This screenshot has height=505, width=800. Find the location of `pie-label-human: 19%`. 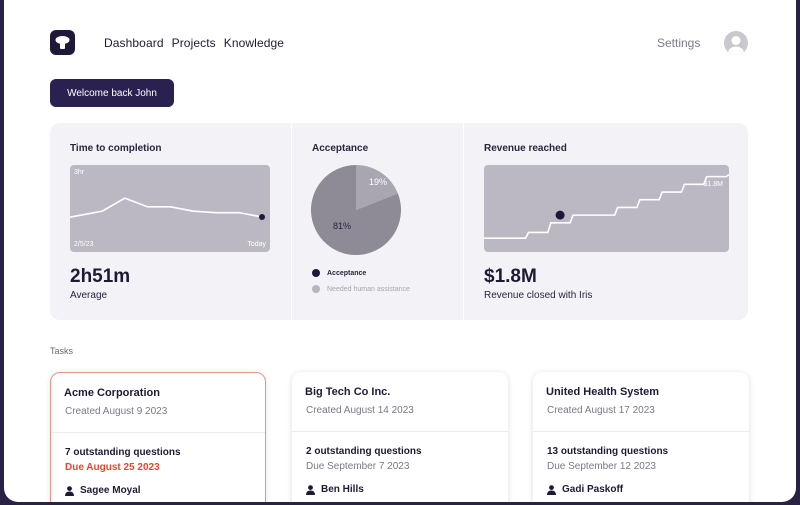

pie-label-human: 19% is located at coordinates (378, 182).